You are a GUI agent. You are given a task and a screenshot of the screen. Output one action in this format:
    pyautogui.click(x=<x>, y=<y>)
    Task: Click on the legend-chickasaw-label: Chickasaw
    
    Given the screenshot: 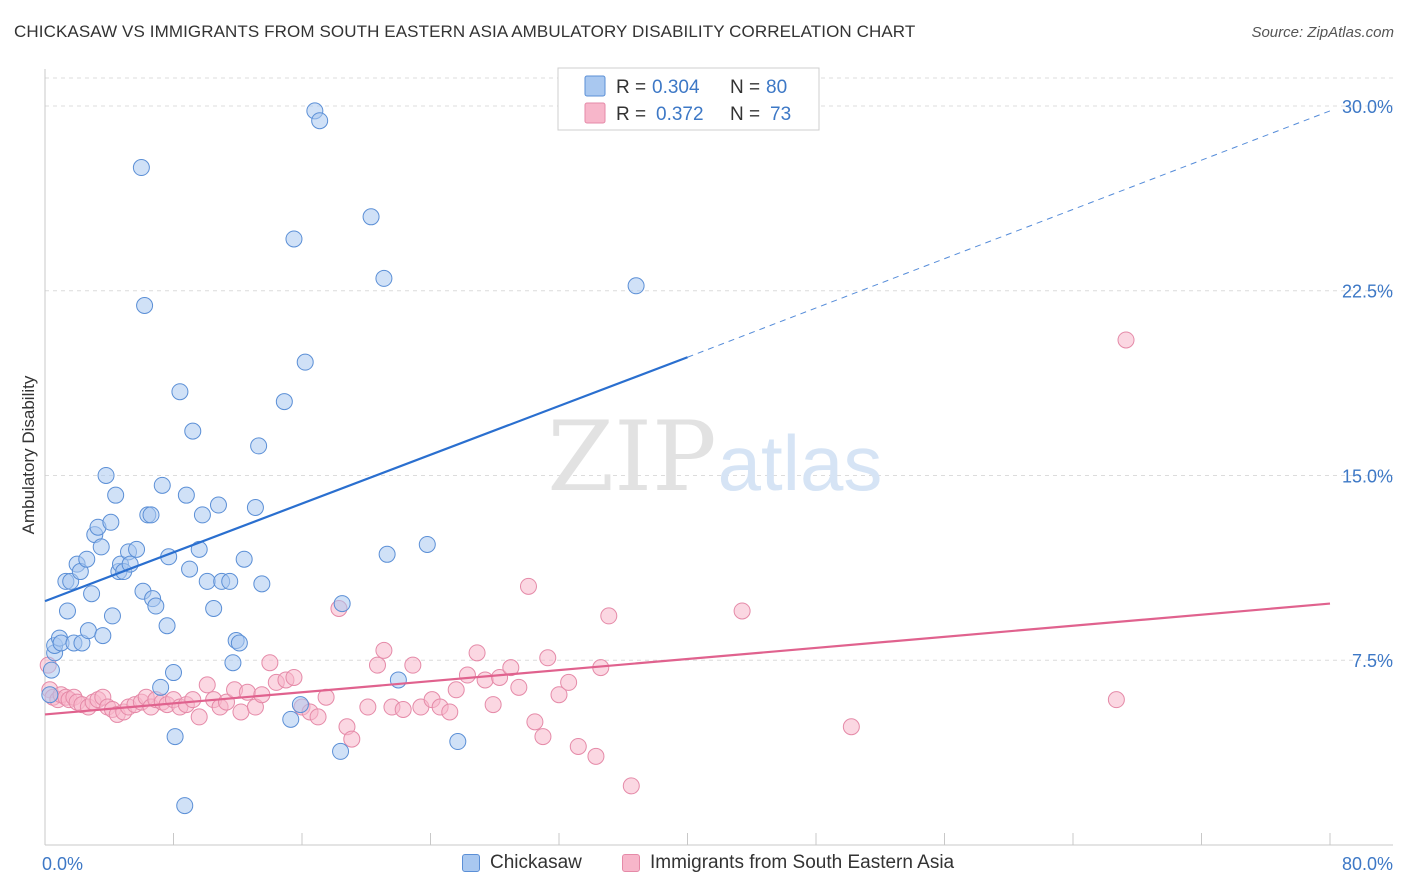 What is the action you would take?
    pyautogui.click(x=536, y=862)
    